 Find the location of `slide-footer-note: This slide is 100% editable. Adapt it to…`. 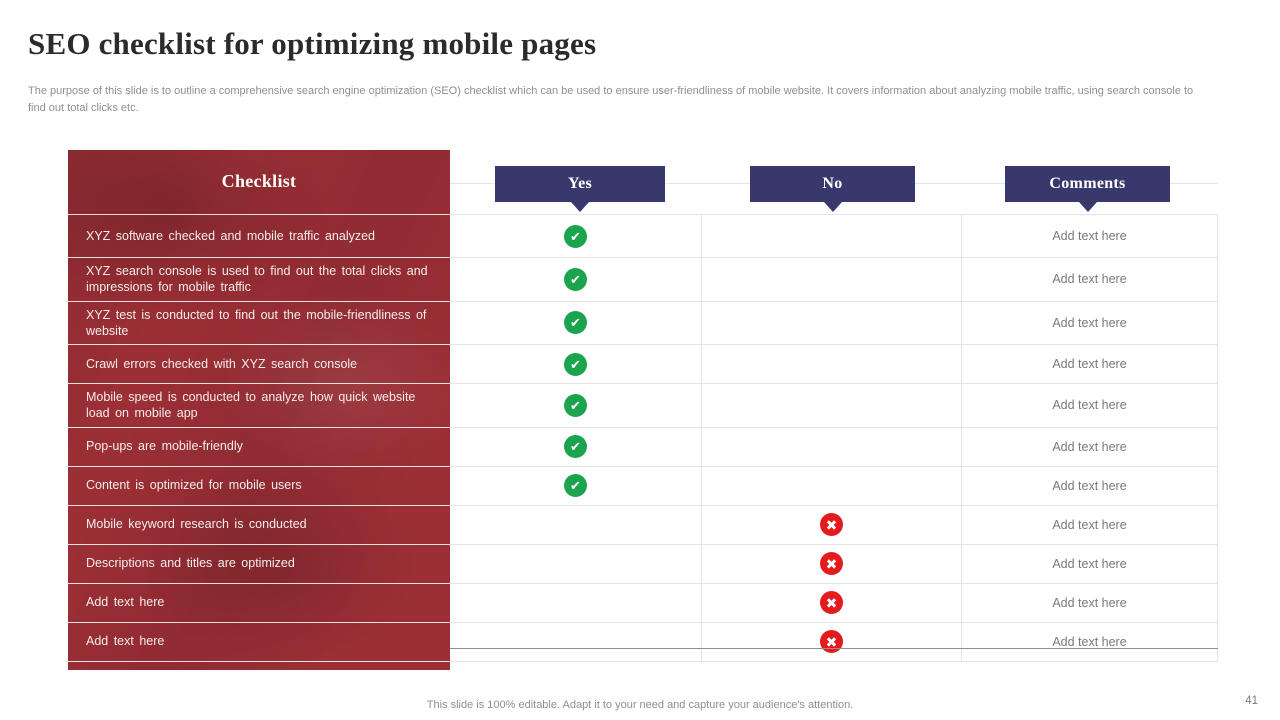

slide-footer-note: This slide is 100% editable. Adapt it to… is located at coordinates (640, 705).